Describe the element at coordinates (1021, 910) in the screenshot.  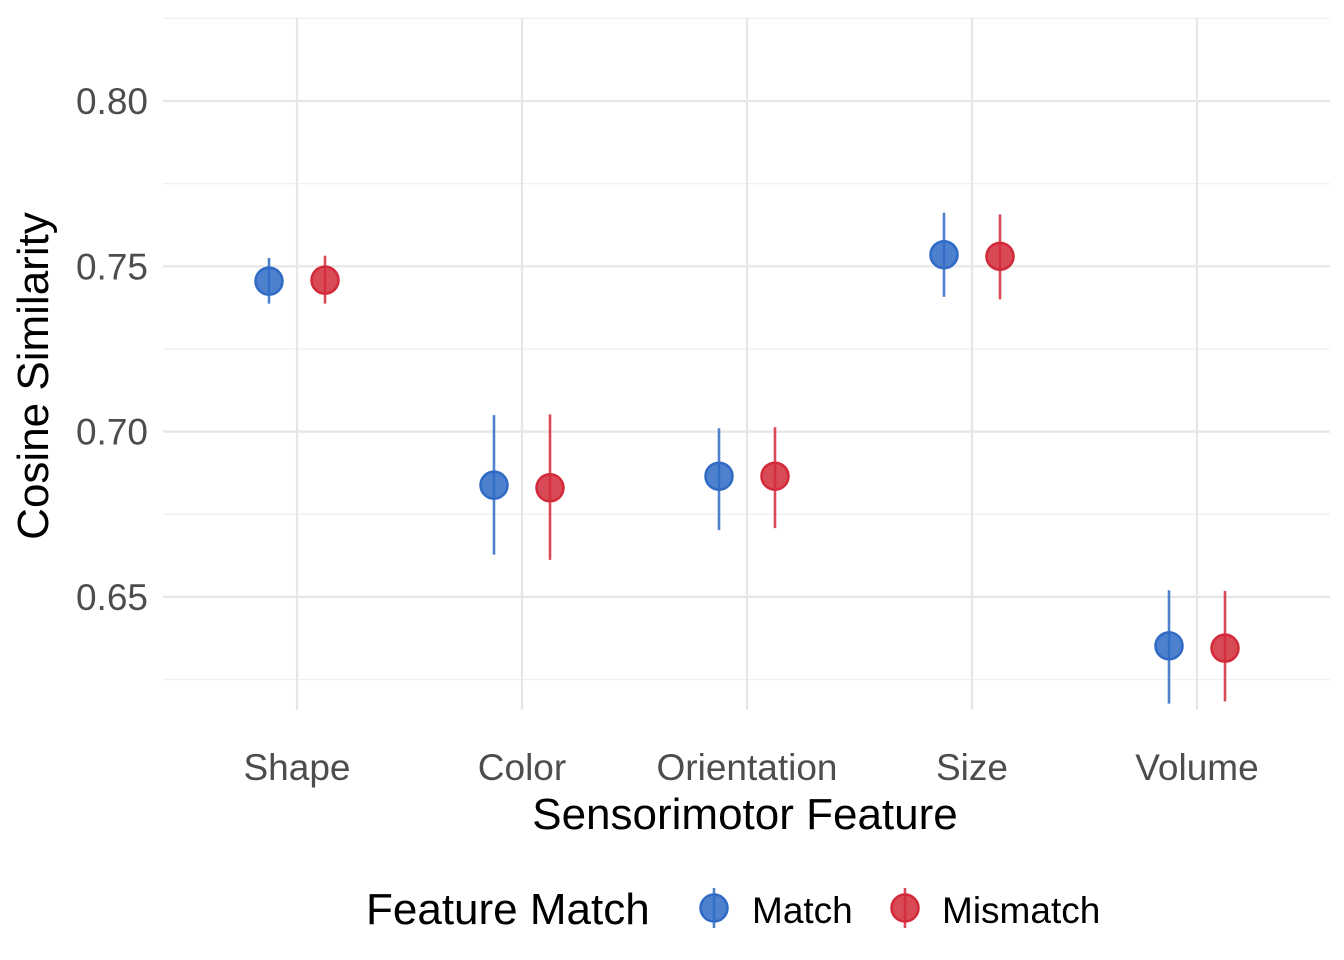
I see `legend-label-mismatch: Mismatch` at that location.